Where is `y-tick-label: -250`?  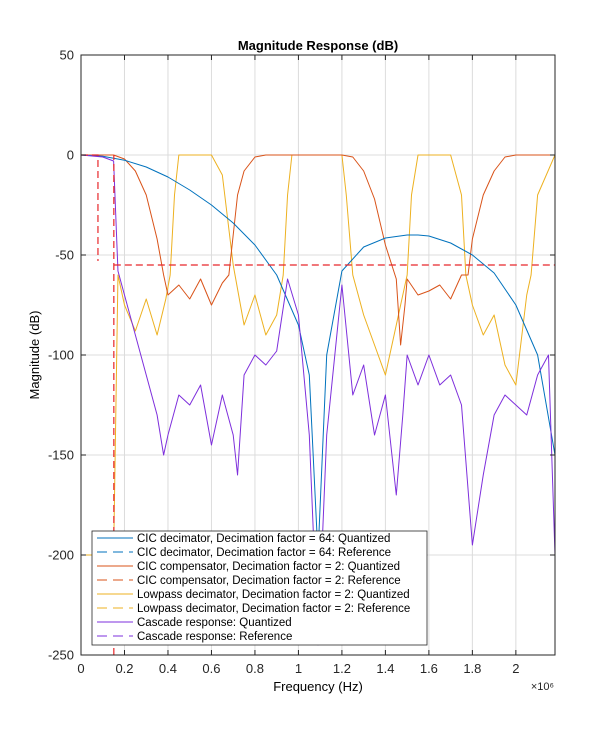
y-tick-label: -250 is located at coordinates (61, 655).